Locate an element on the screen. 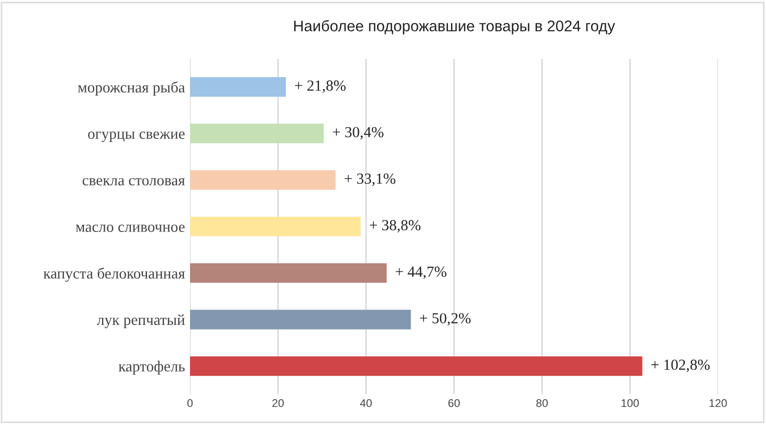 The width and height of the screenshot is (766, 424). data-label: + 33,1% is located at coordinates (370, 179).